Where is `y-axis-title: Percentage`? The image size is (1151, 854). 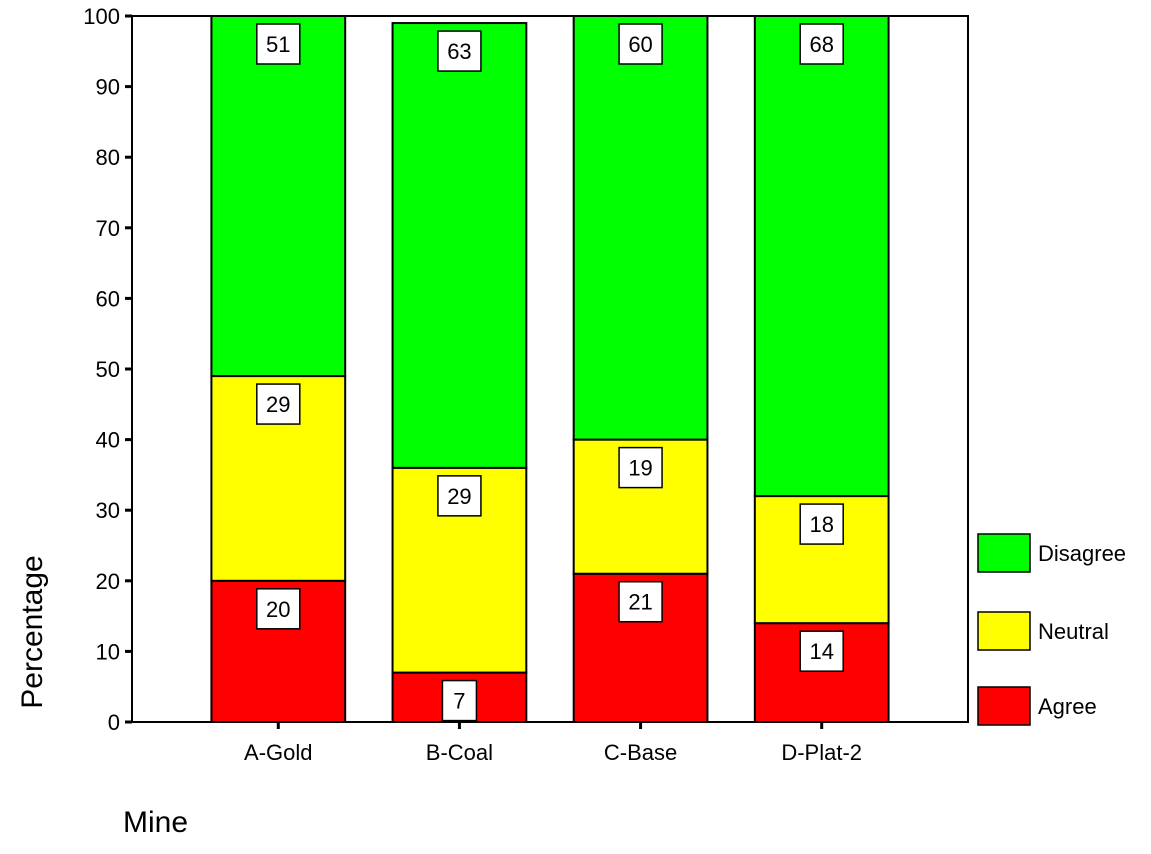
y-axis-title: Percentage is located at coordinates (32, 631).